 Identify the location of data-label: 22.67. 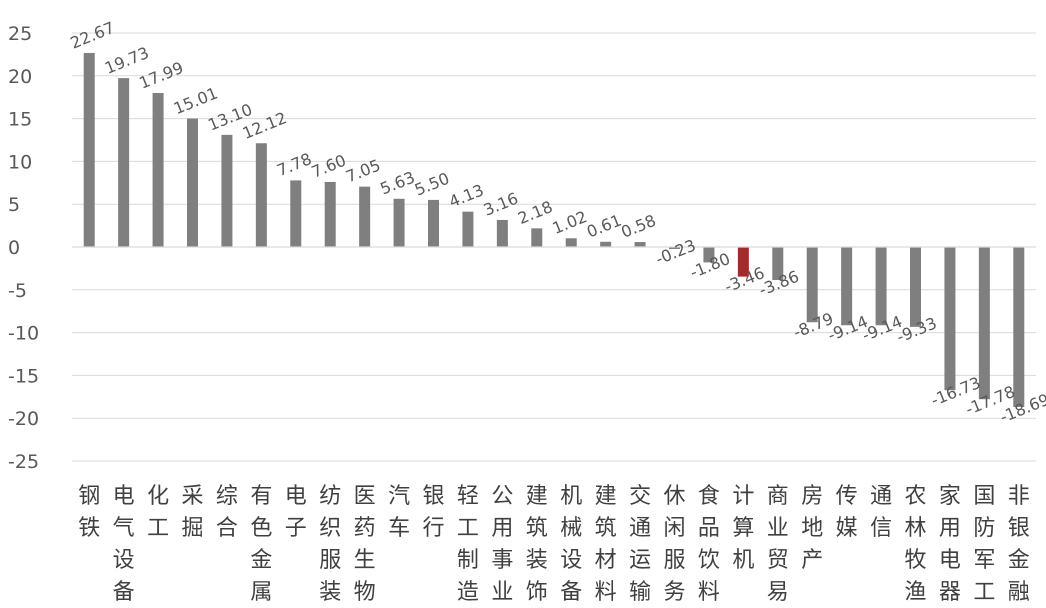
(93, 35).